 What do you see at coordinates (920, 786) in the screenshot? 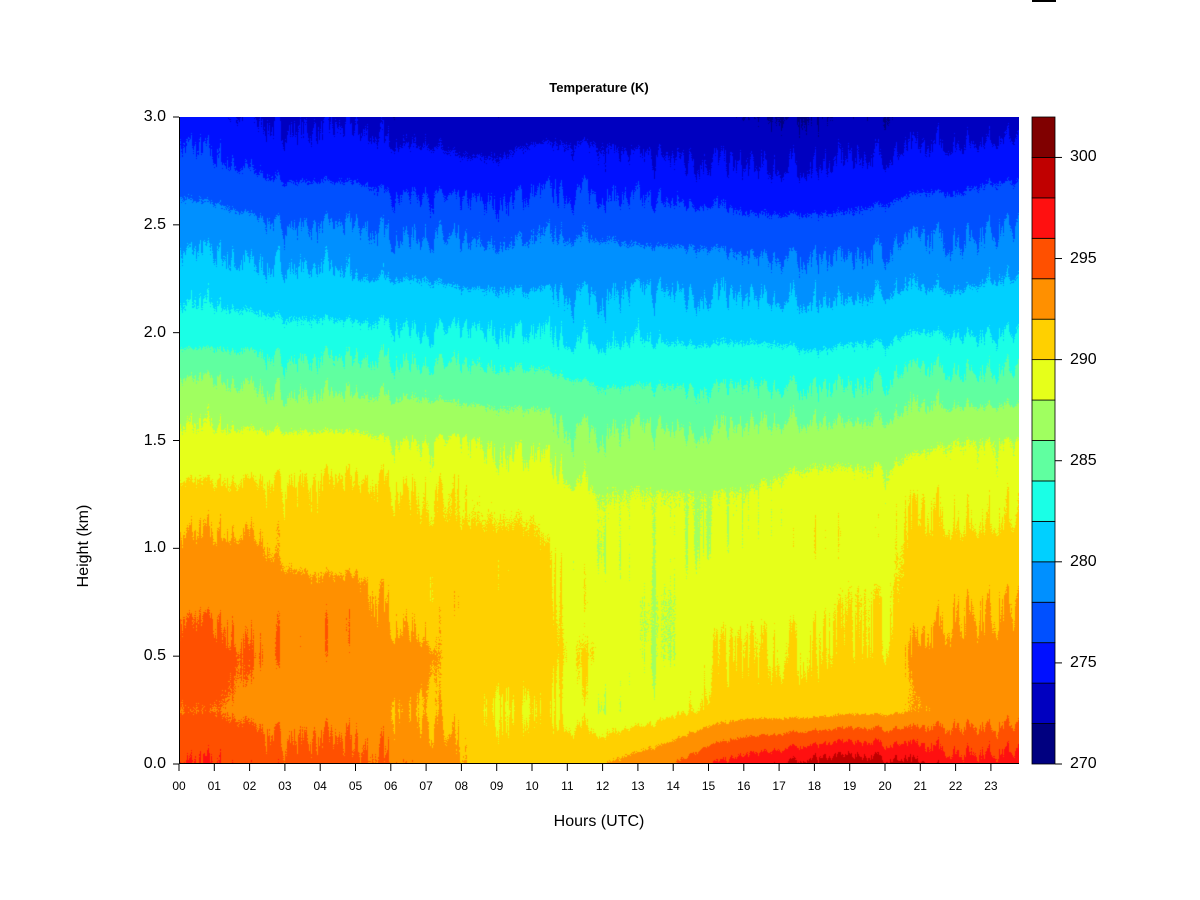
I see `x-tick-label: 21` at bounding box center [920, 786].